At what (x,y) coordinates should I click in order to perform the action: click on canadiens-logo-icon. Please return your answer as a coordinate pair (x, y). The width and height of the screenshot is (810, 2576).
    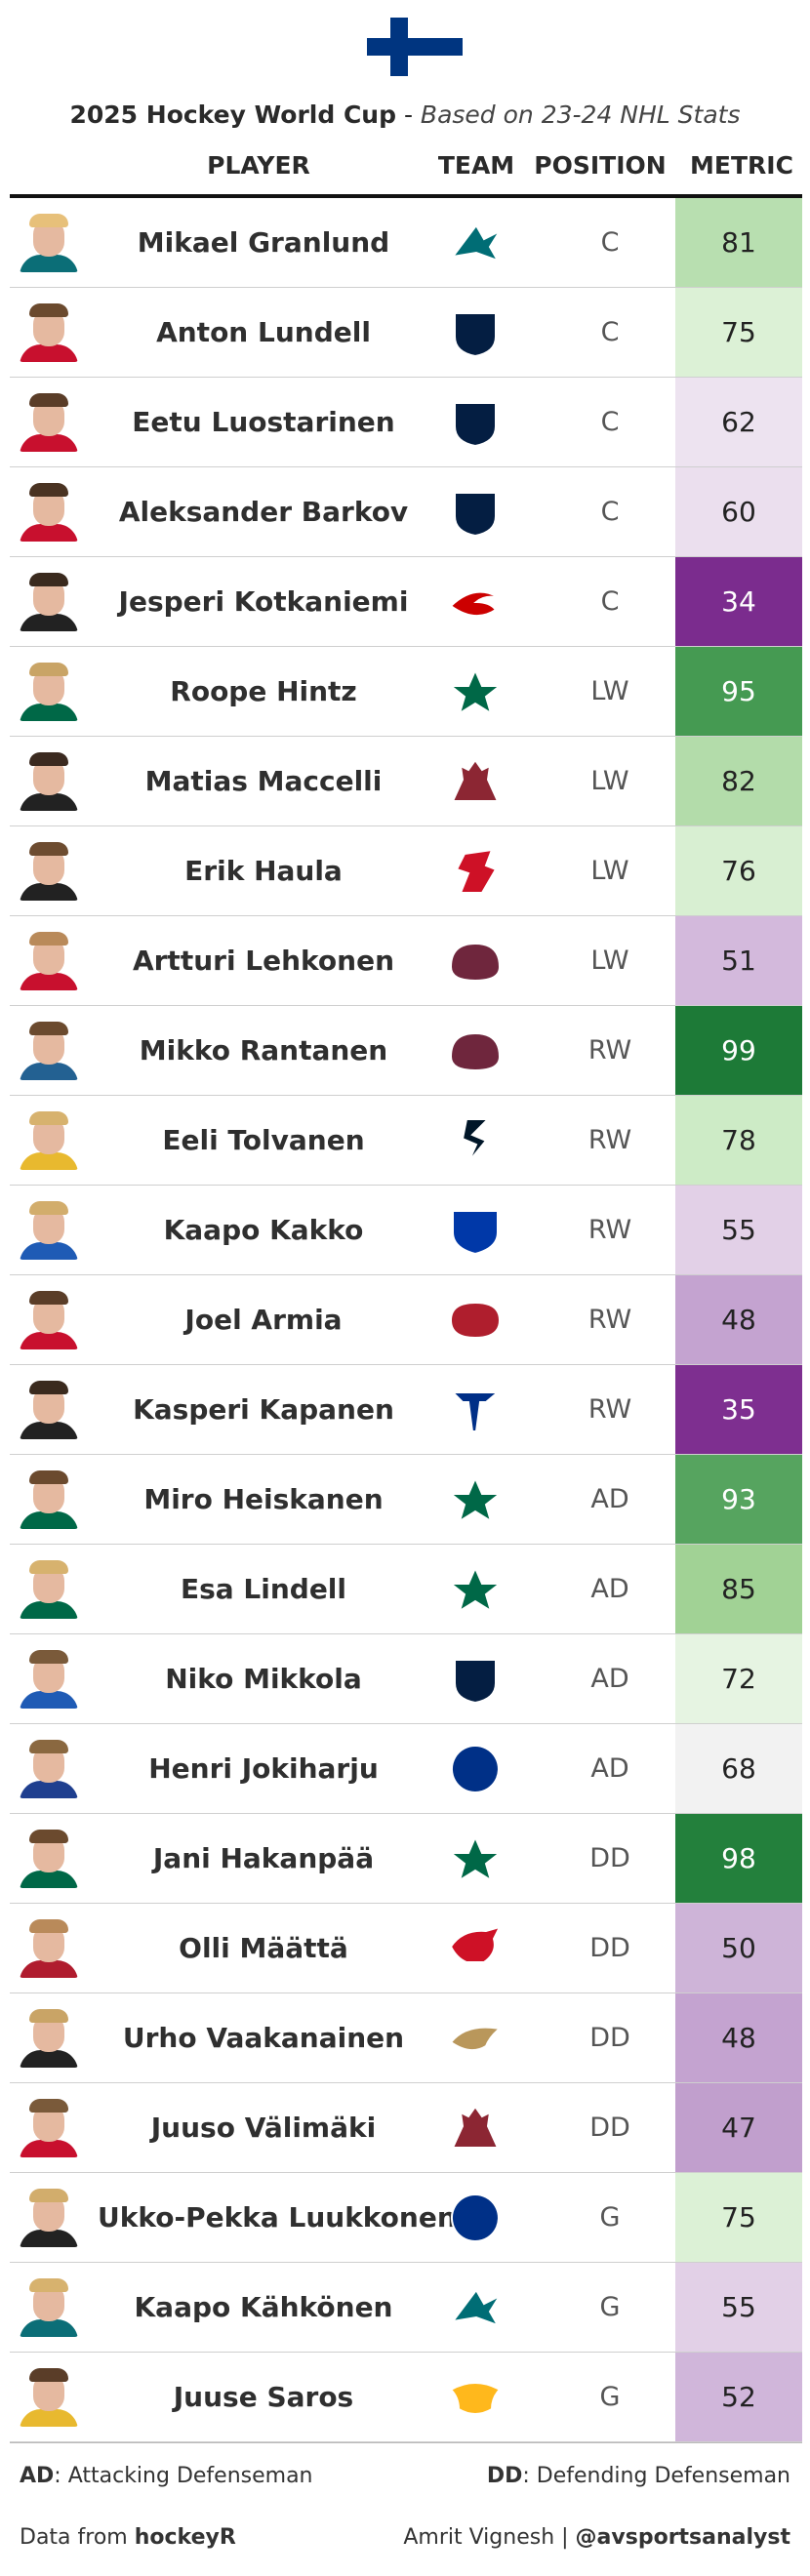
    Looking at the image, I should click on (476, 1320).